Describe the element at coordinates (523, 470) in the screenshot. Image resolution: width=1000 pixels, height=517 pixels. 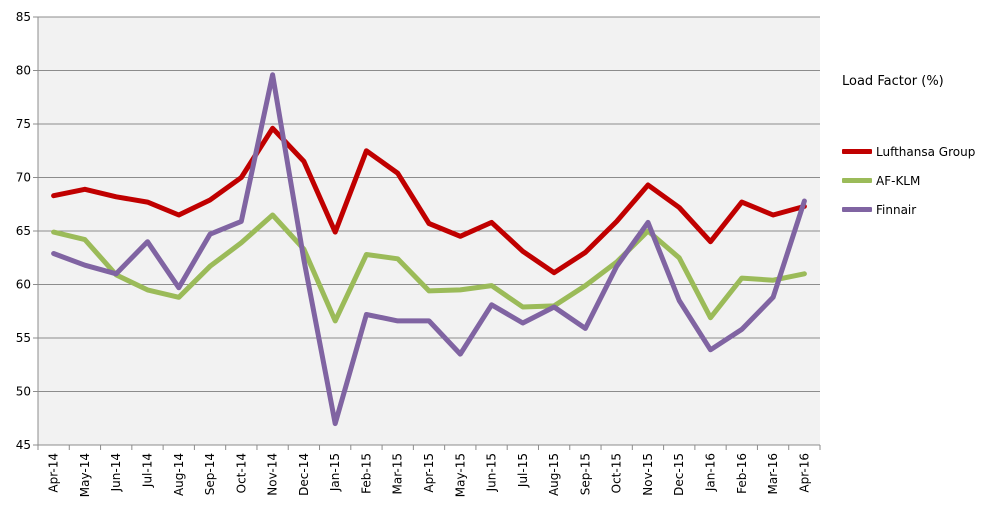
I see `x-tick-label: Jul-15` at that location.